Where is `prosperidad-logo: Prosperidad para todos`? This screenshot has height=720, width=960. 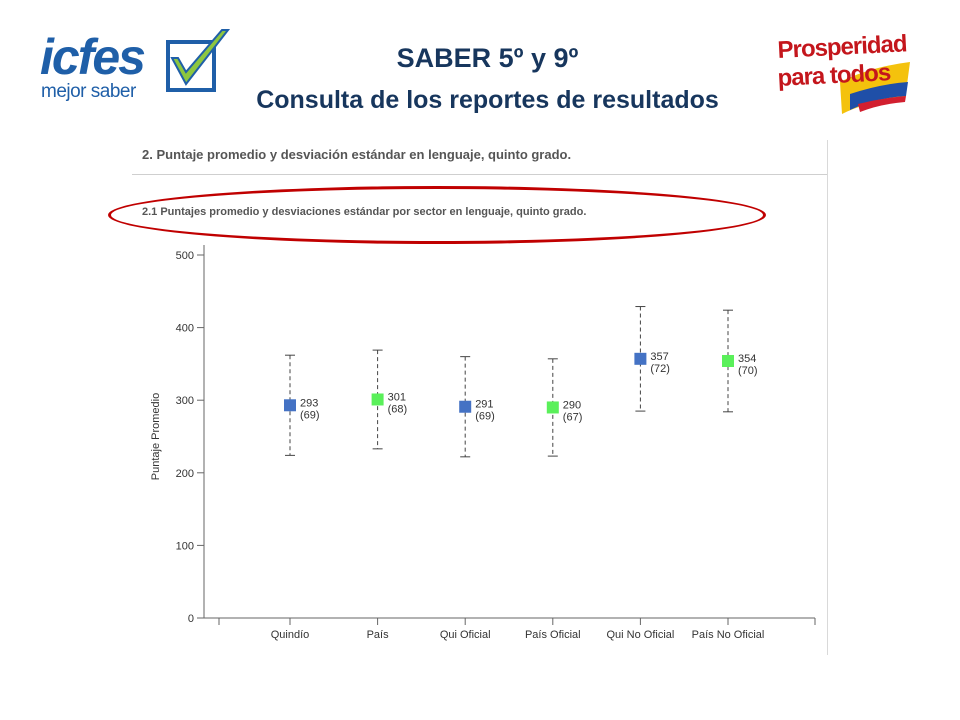
prosperidad-logo: Prosperidad para todos is located at coordinates (843, 72).